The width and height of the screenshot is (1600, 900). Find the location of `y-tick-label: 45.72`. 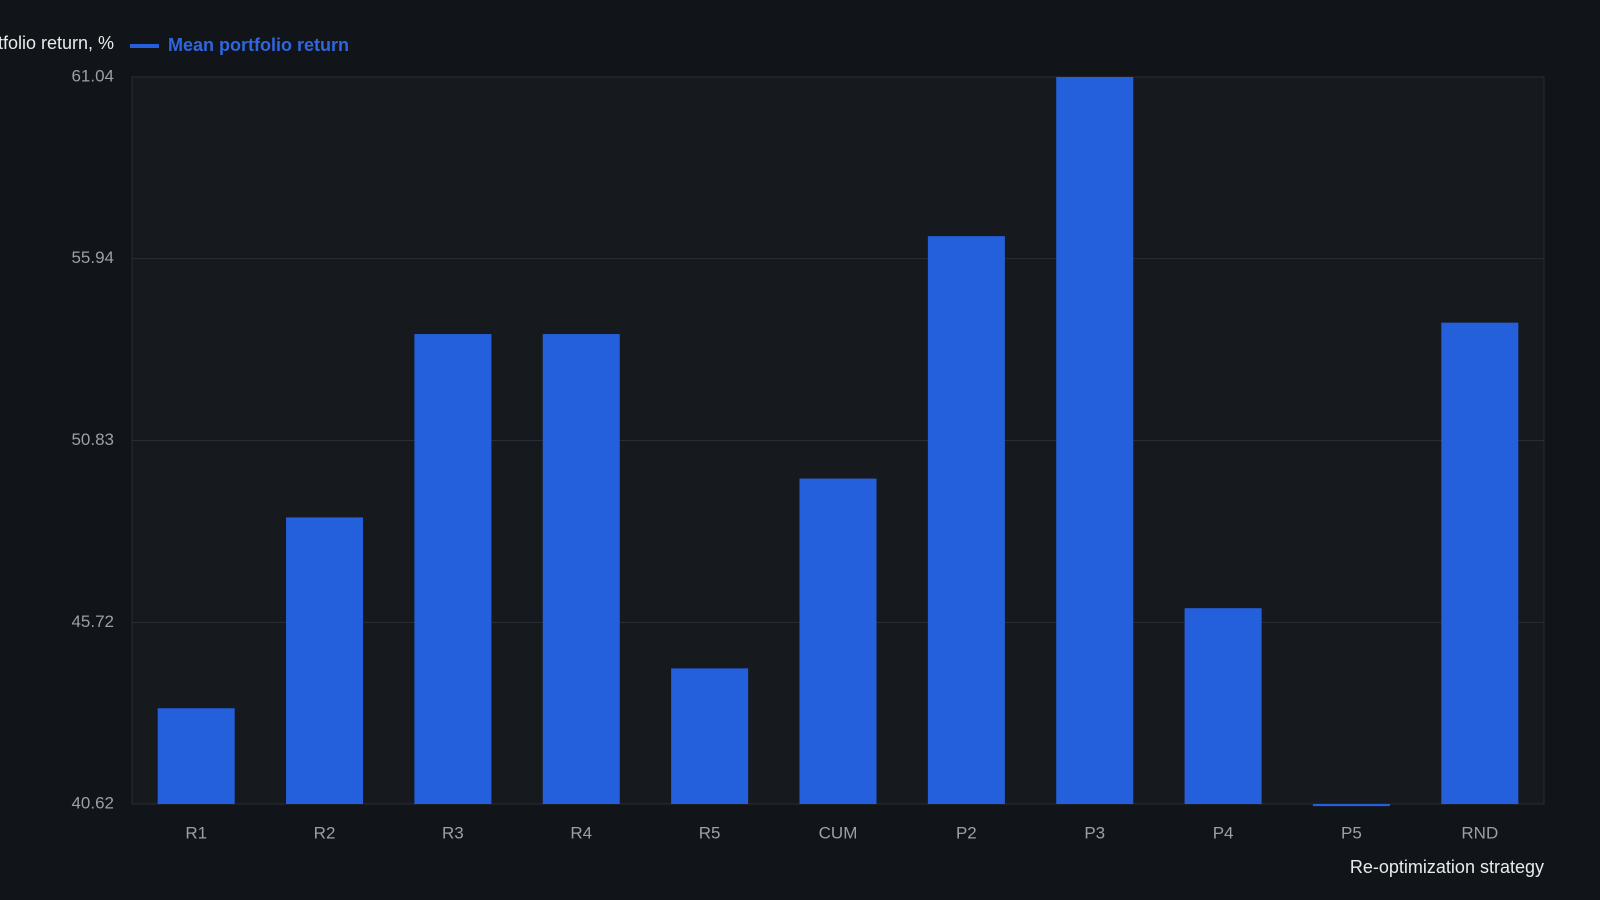

y-tick-label: 45.72 is located at coordinates (92, 621).